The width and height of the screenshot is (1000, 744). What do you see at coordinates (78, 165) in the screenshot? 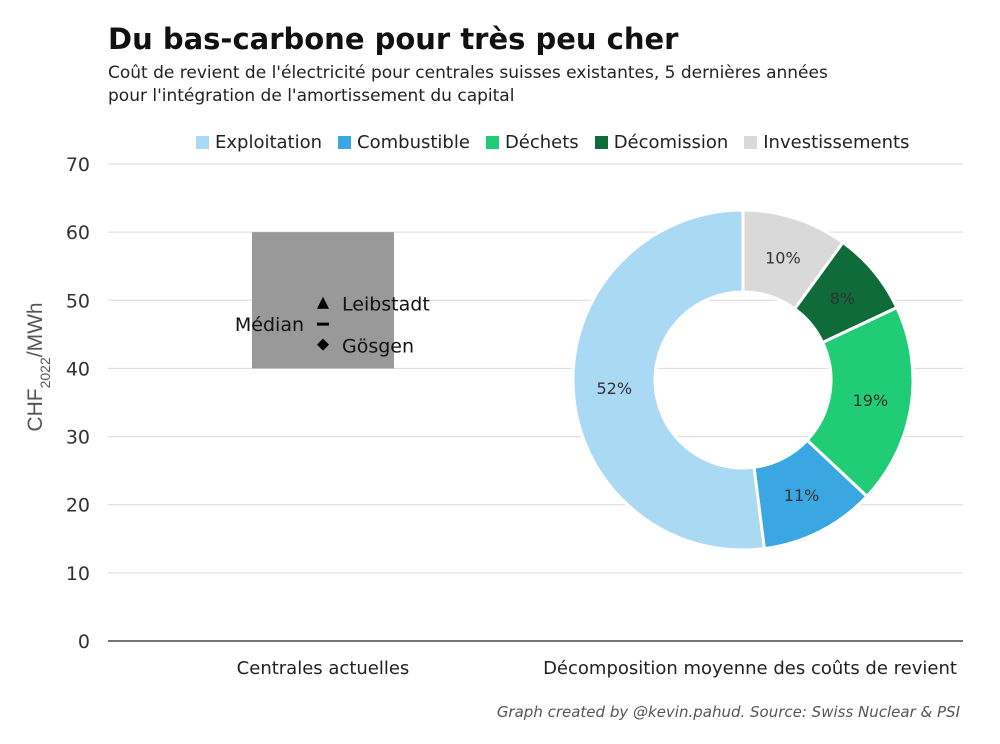
I see `y-tick-70: 70` at bounding box center [78, 165].